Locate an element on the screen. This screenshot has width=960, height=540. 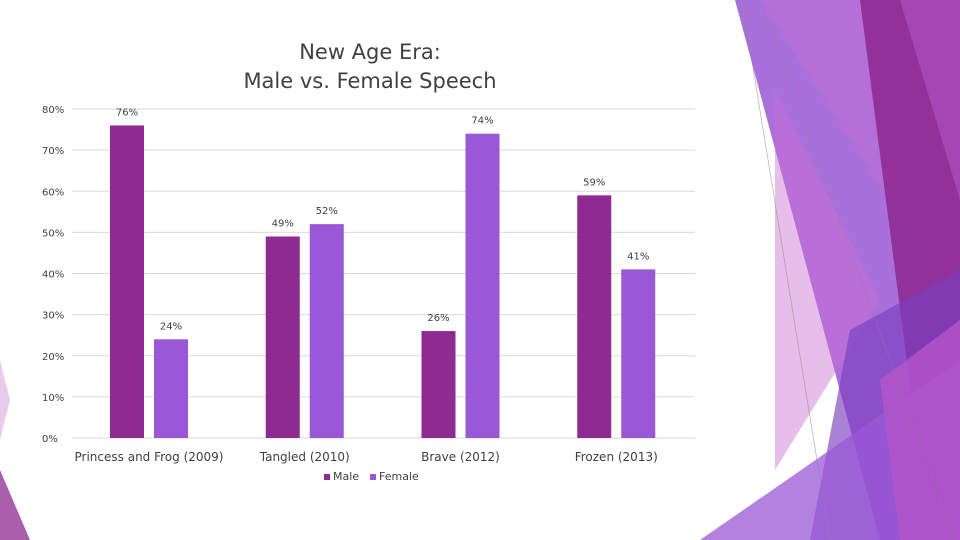
y-tick-label: 20% is located at coordinates (53, 357).